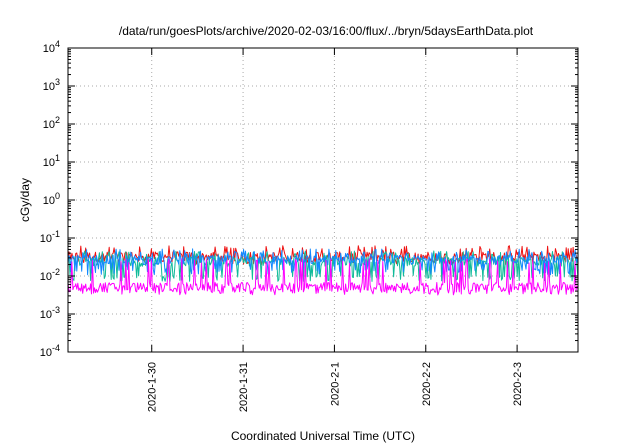 Image resolution: width=640 pixels, height=448 pixels. Describe the element at coordinates (51, 199) in the screenshot. I see `y-tick-label: 10⁰` at that location.